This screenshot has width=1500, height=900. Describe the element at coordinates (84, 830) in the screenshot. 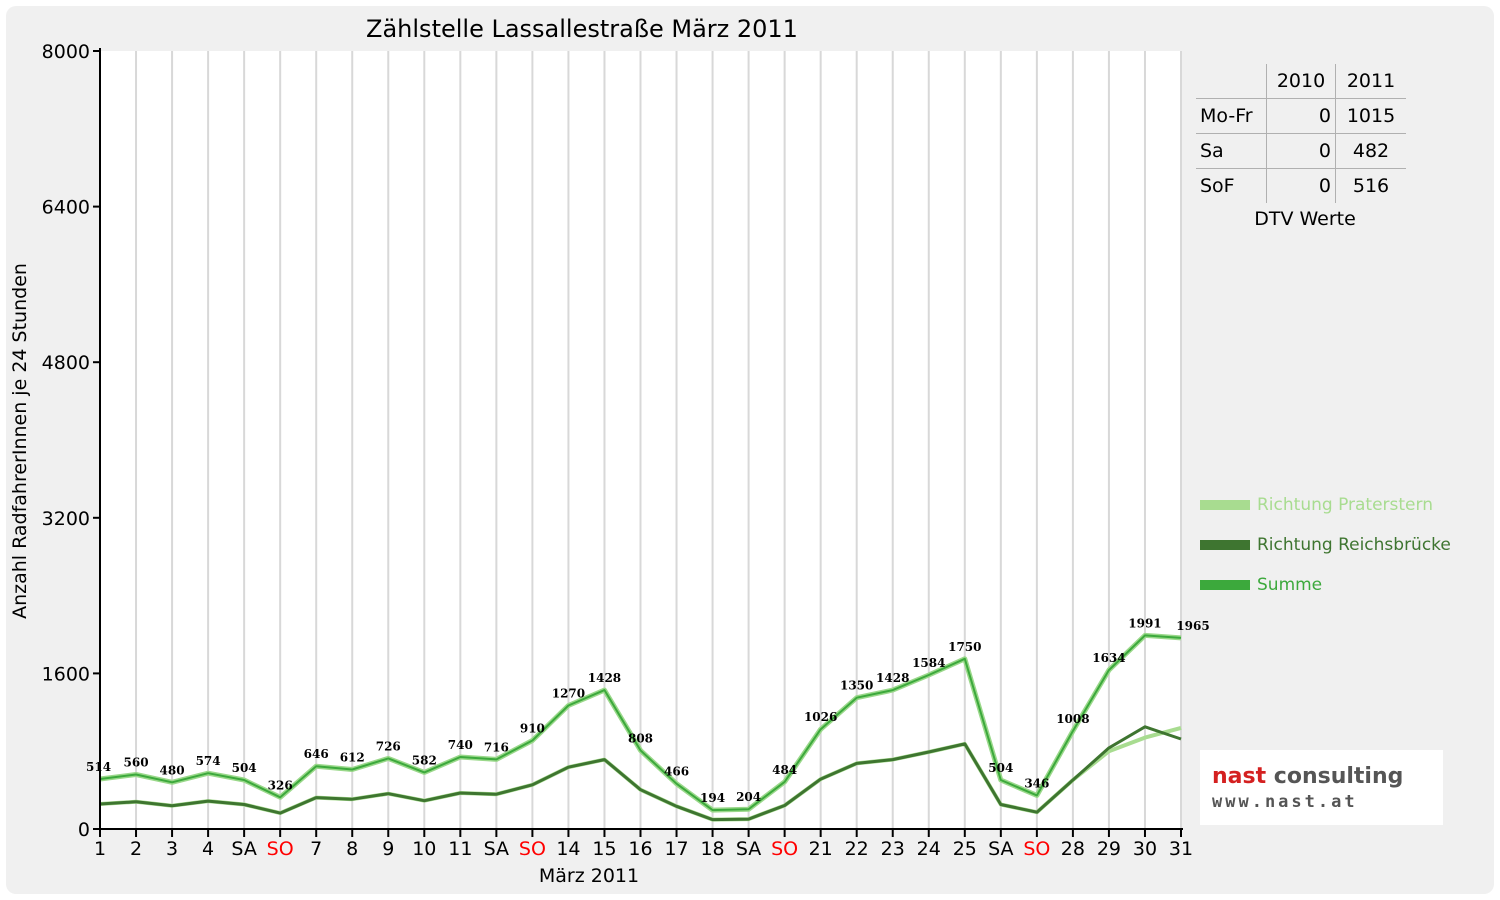

I see `y-tick-label: 0` at that location.